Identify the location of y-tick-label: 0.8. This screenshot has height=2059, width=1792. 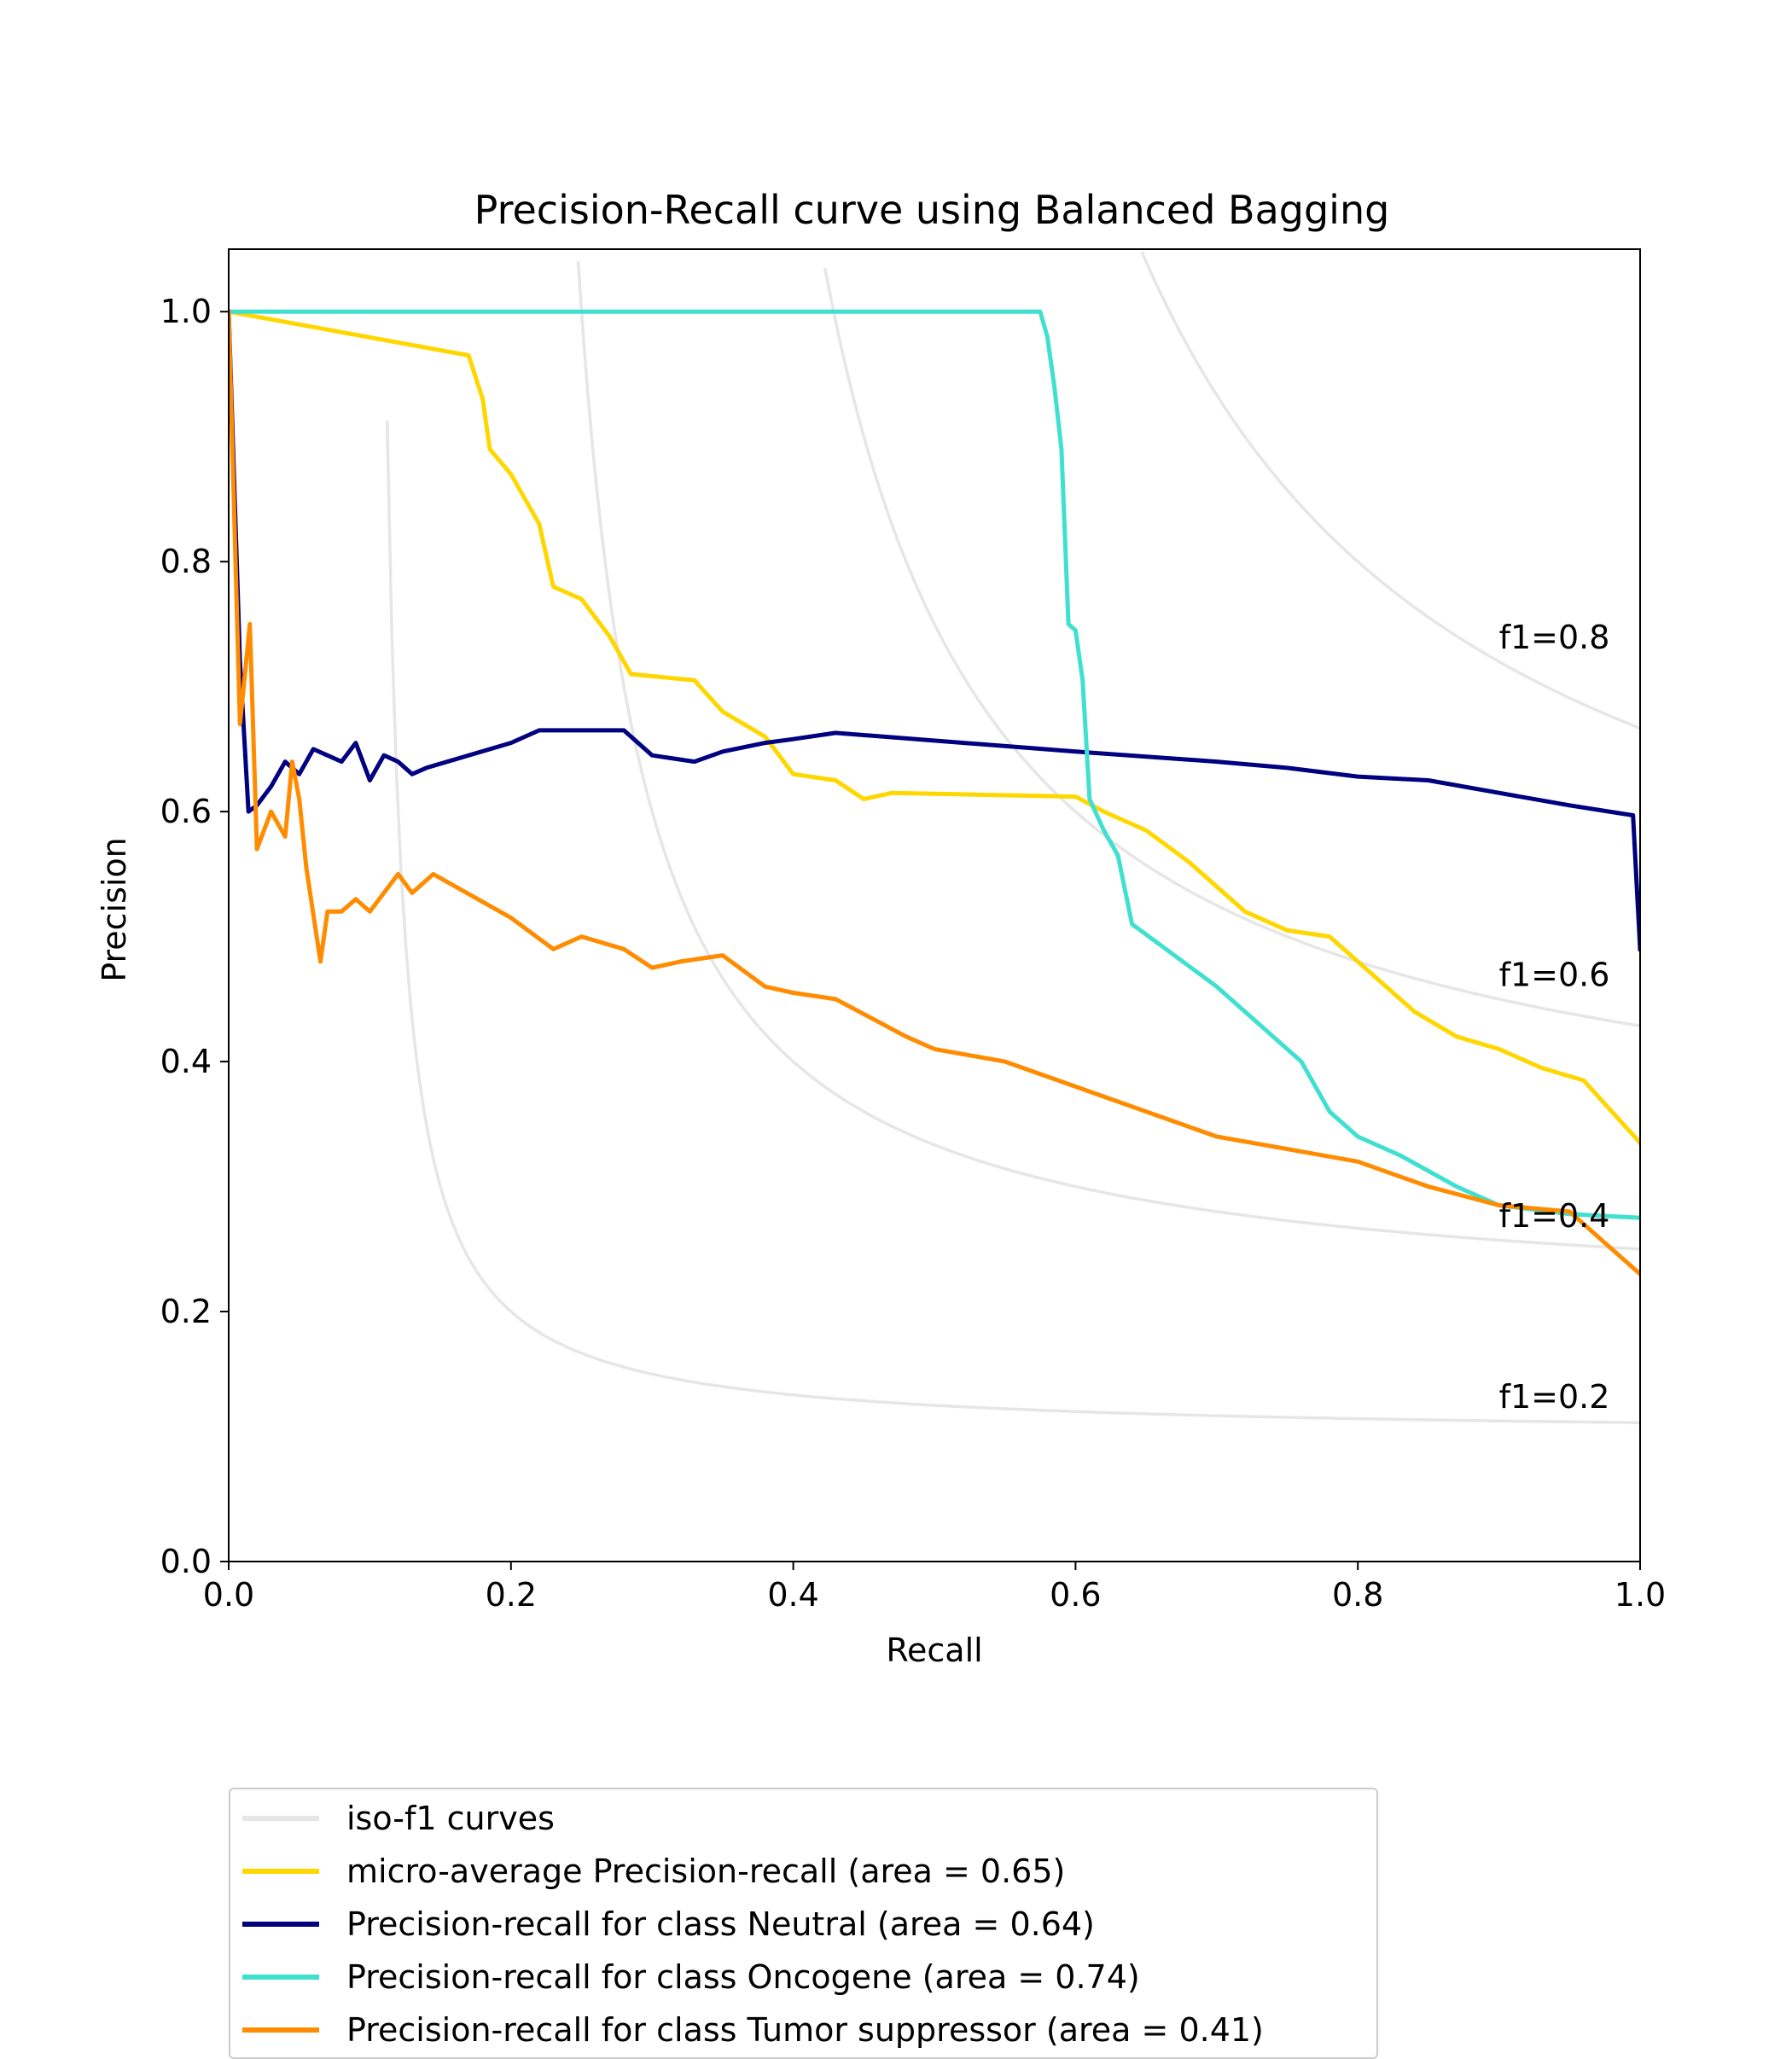
(186, 561).